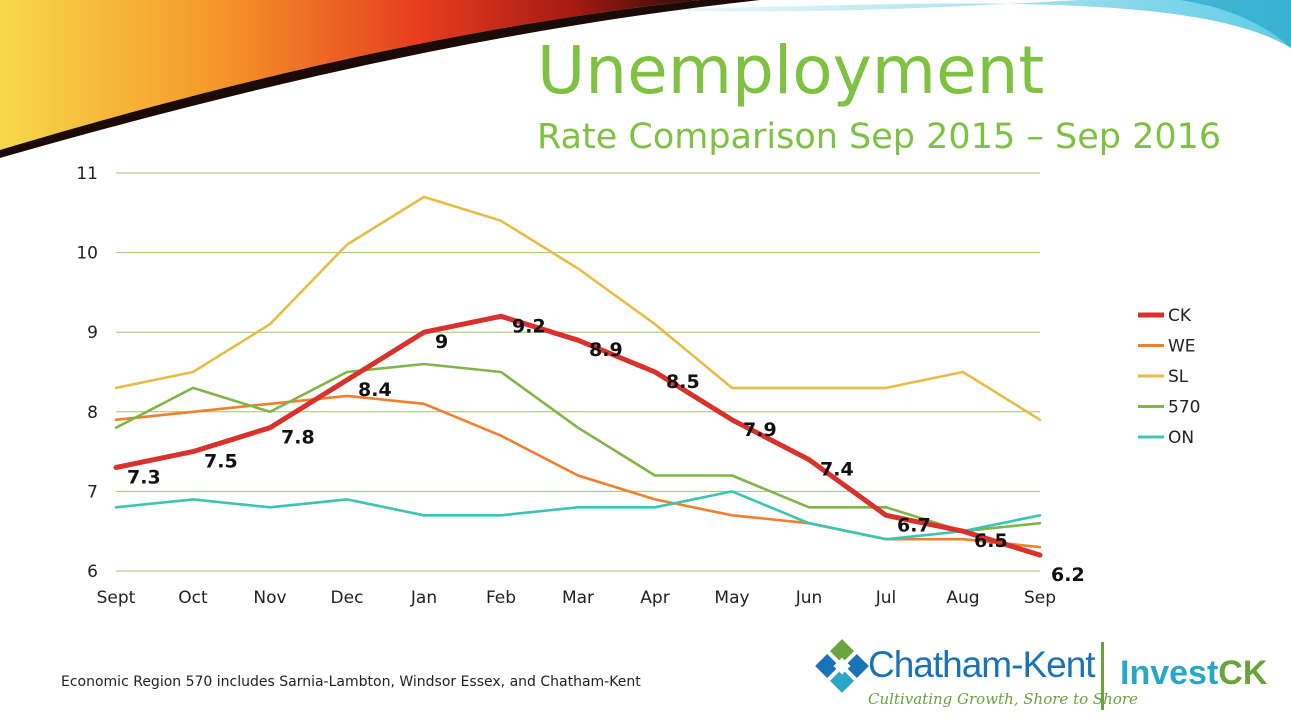  Describe the element at coordinates (92, 572) in the screenshot. I see `y-tick-label: 6` at that location.